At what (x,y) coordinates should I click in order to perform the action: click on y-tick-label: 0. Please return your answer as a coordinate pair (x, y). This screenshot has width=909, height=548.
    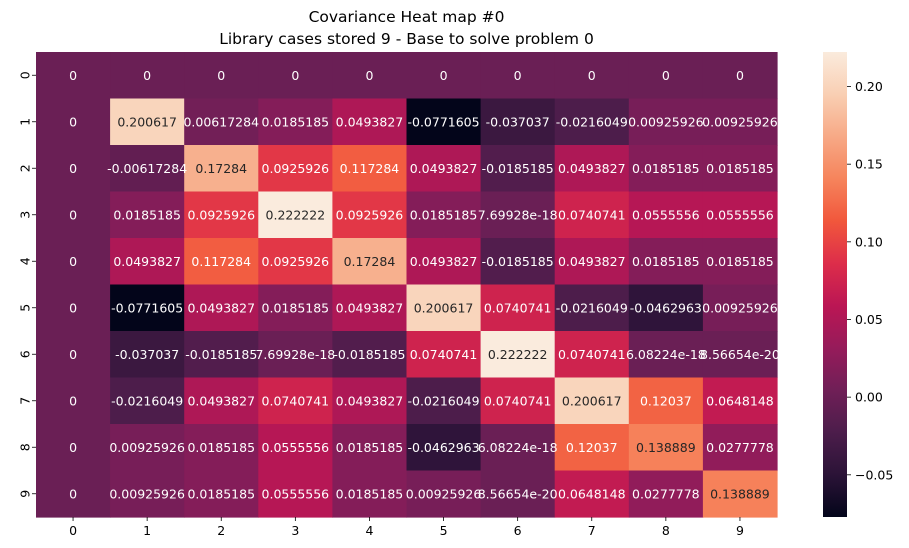
    Looking at the image, I should click on (25, 75).